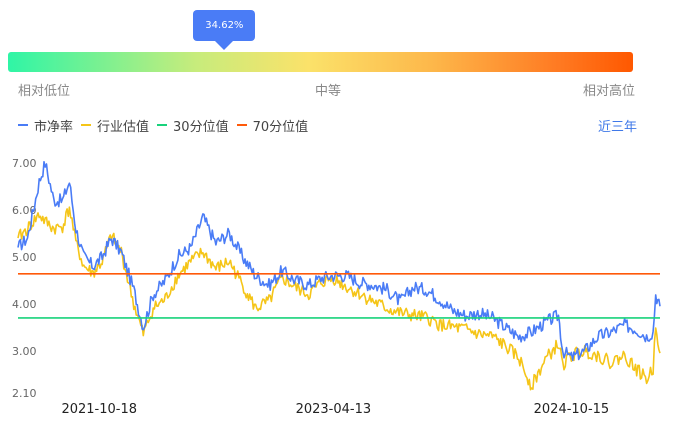 The height and width of the screenshot is (442, 686). I want to click on y-tick-label: 6.00, so click(24, 210).